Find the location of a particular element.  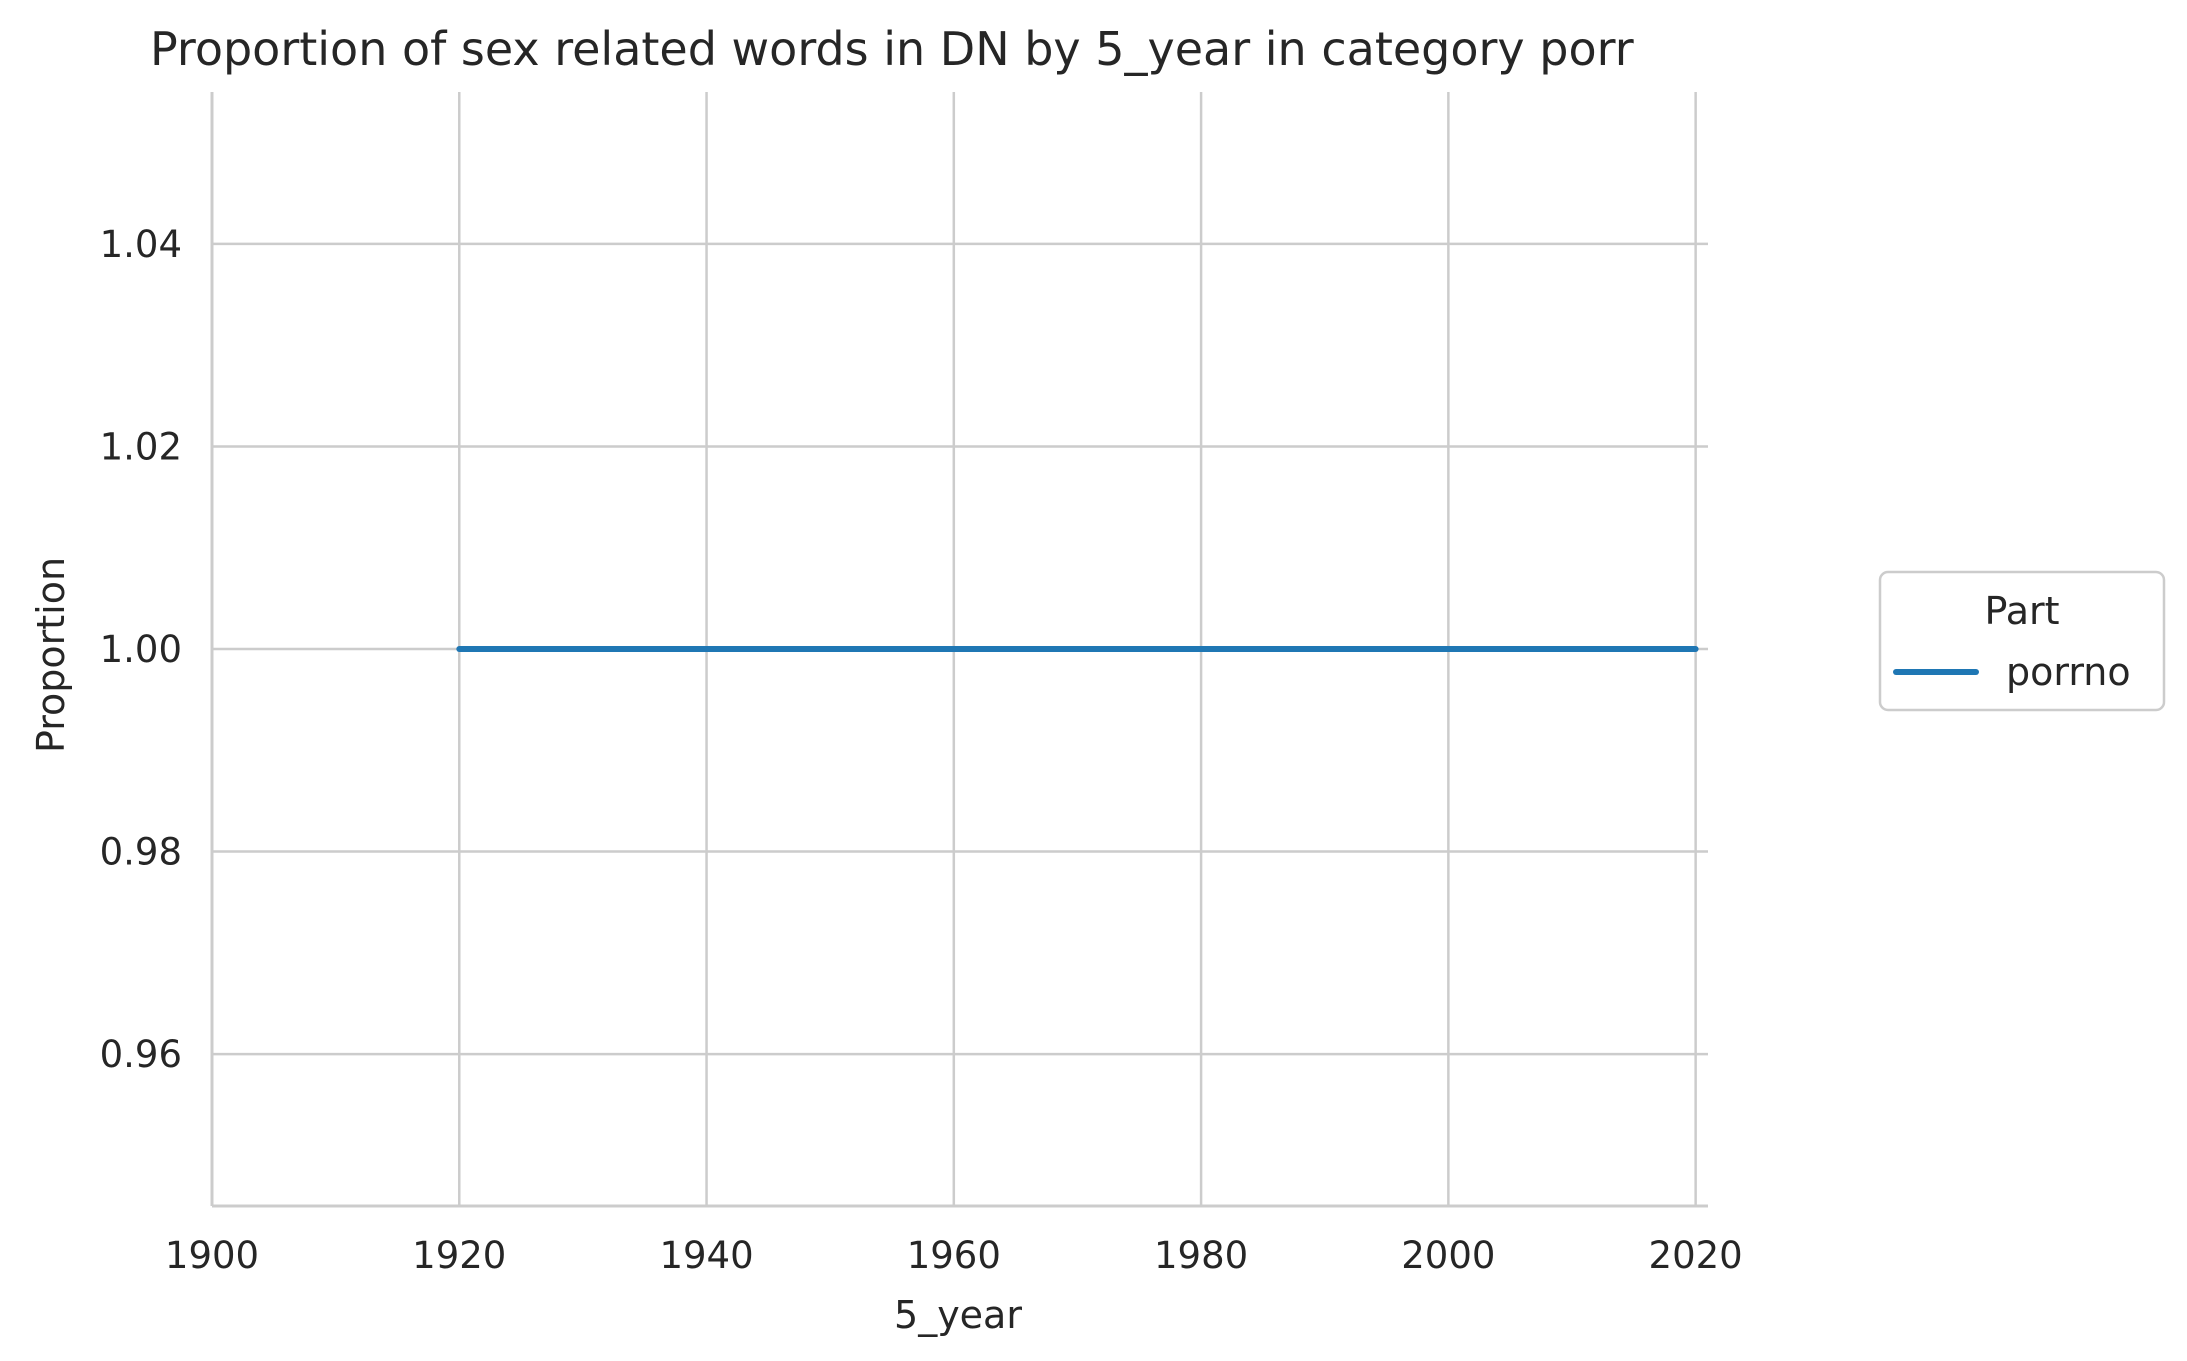

legend-title: Part is located at coordinates (2021, 611).